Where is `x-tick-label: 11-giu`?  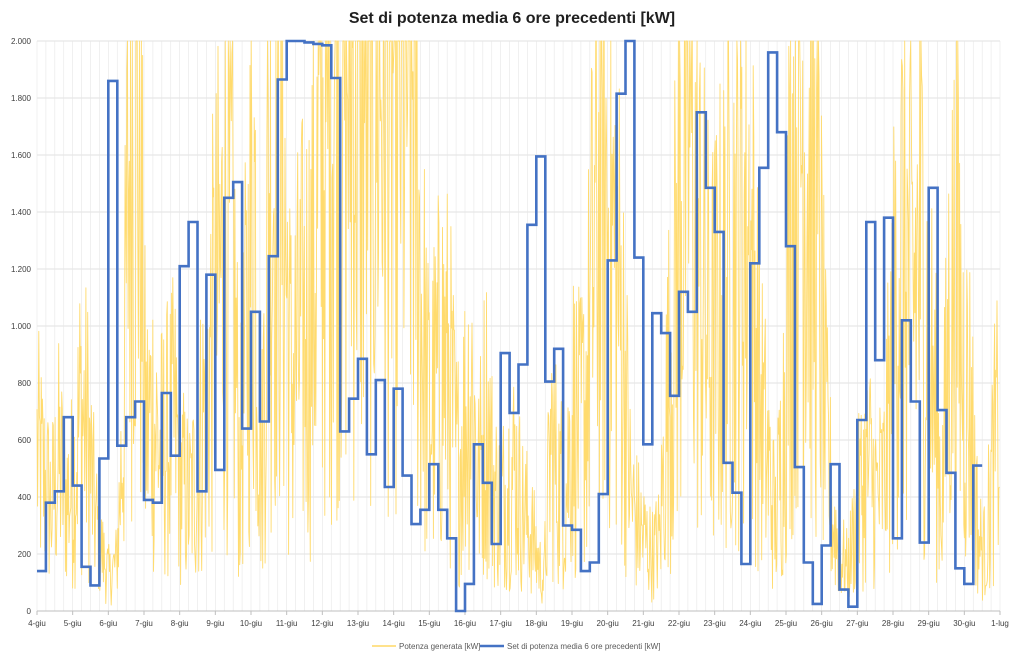 x-tick-label: 11-giu is located at coordinates (287, 623).